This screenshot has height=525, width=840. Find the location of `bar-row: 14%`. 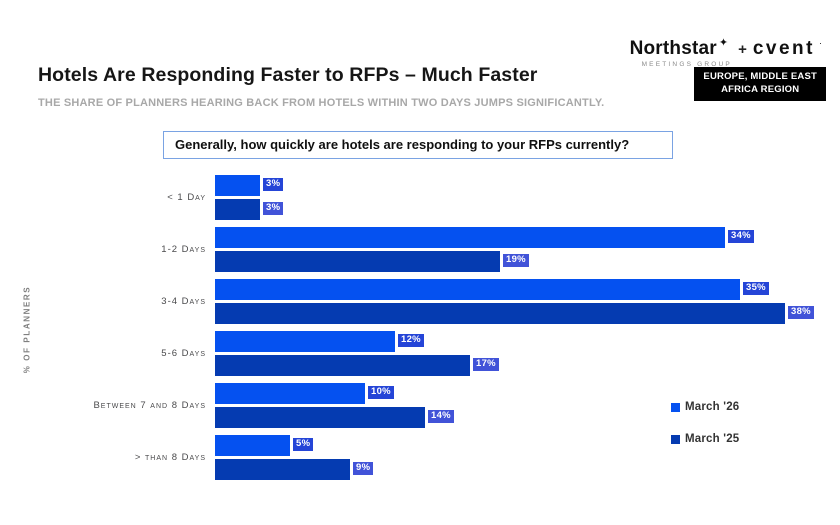

bar-row: 14% is located at coordinates (527, 417).